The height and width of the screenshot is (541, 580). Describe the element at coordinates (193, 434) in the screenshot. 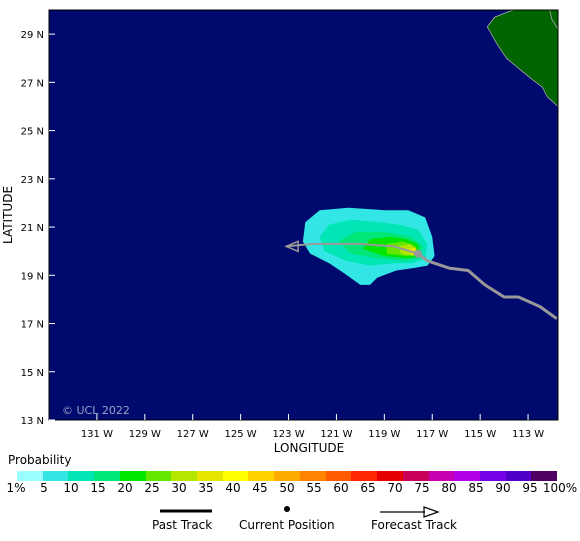

I see `lon-tick-label: 127 W` at that location.